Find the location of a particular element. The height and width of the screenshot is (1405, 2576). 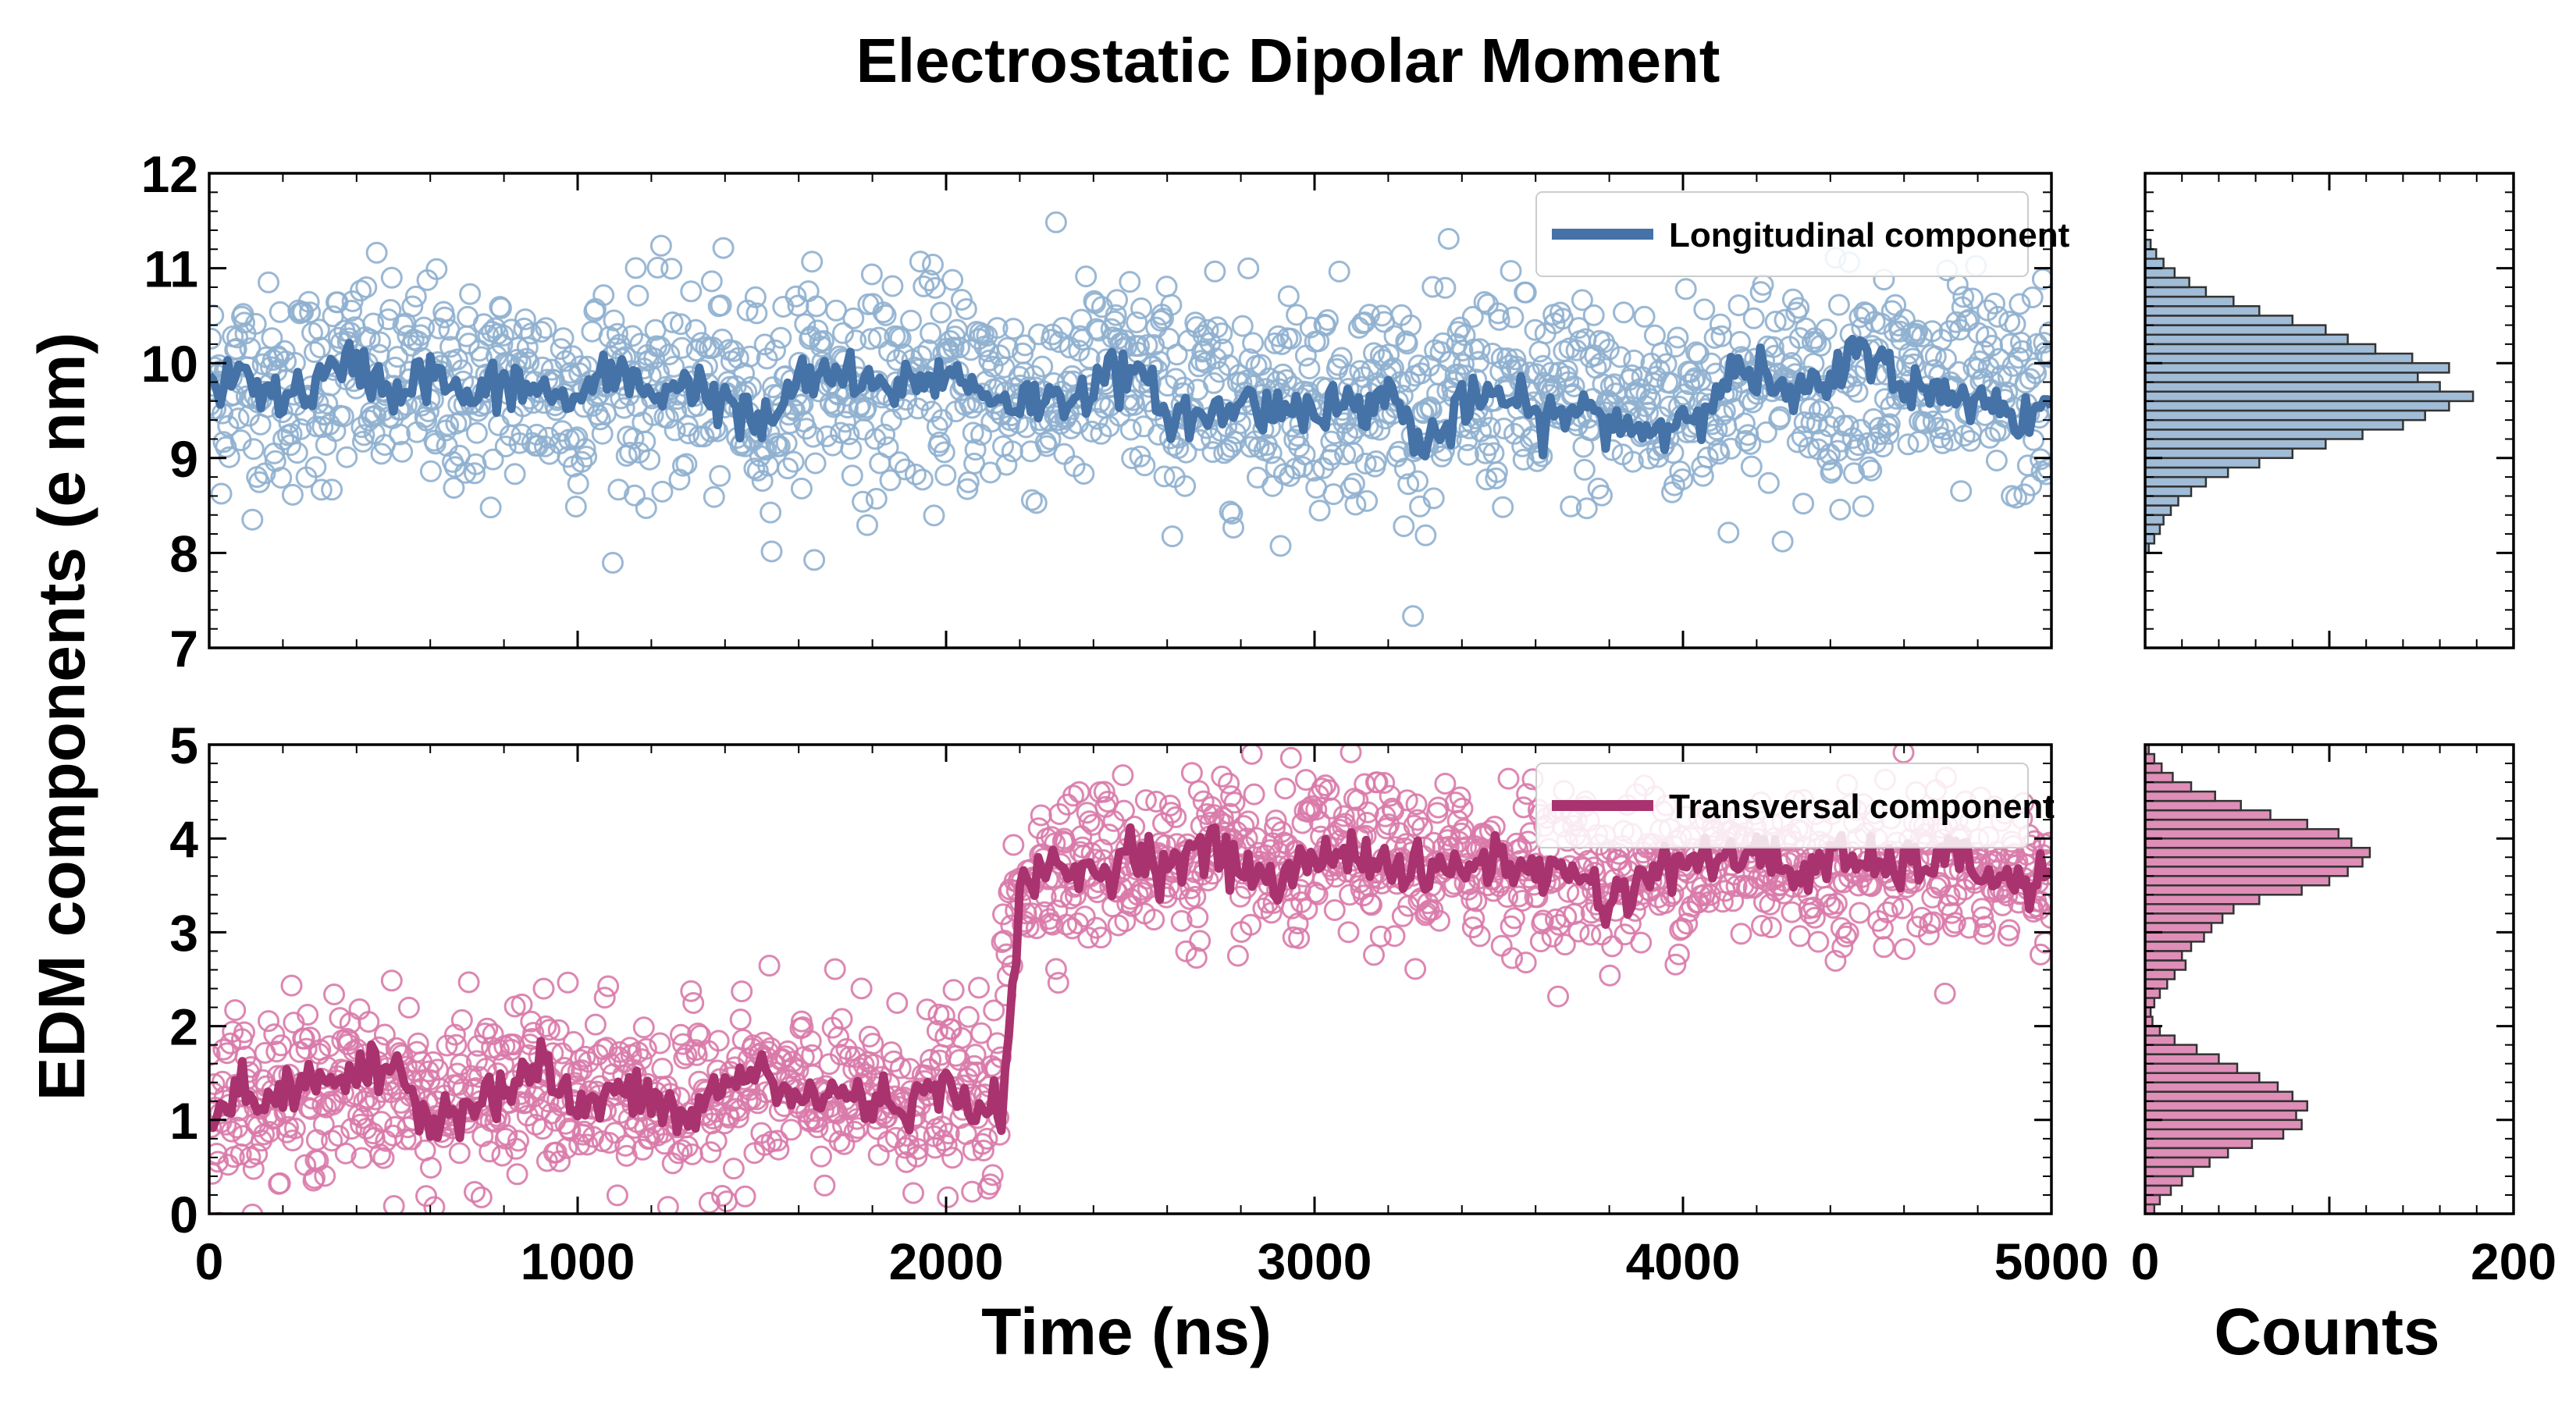

y-tick-label: 10 is located at coordinates (169, 364).